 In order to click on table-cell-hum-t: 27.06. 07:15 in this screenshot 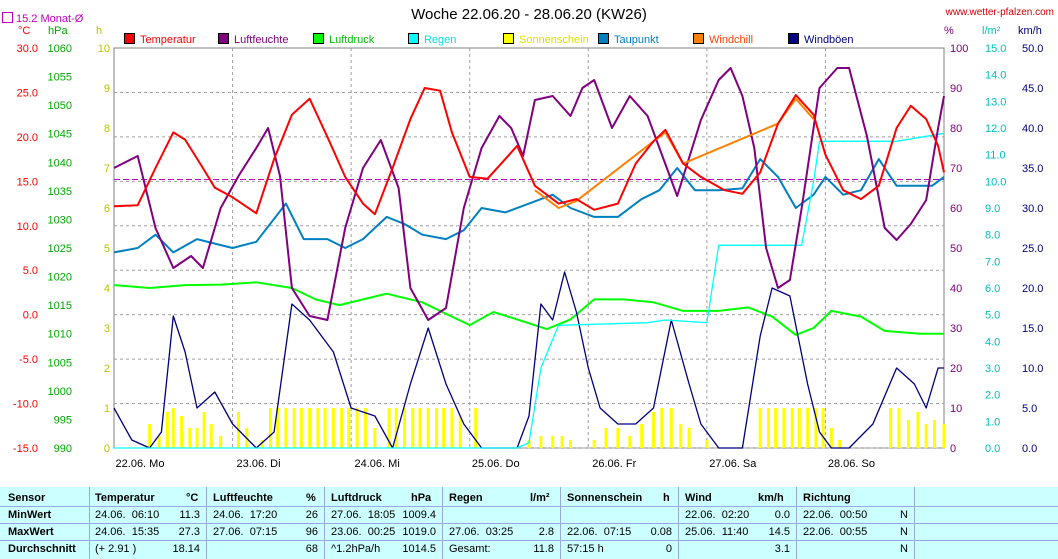, I will do `click(245, 532)`.